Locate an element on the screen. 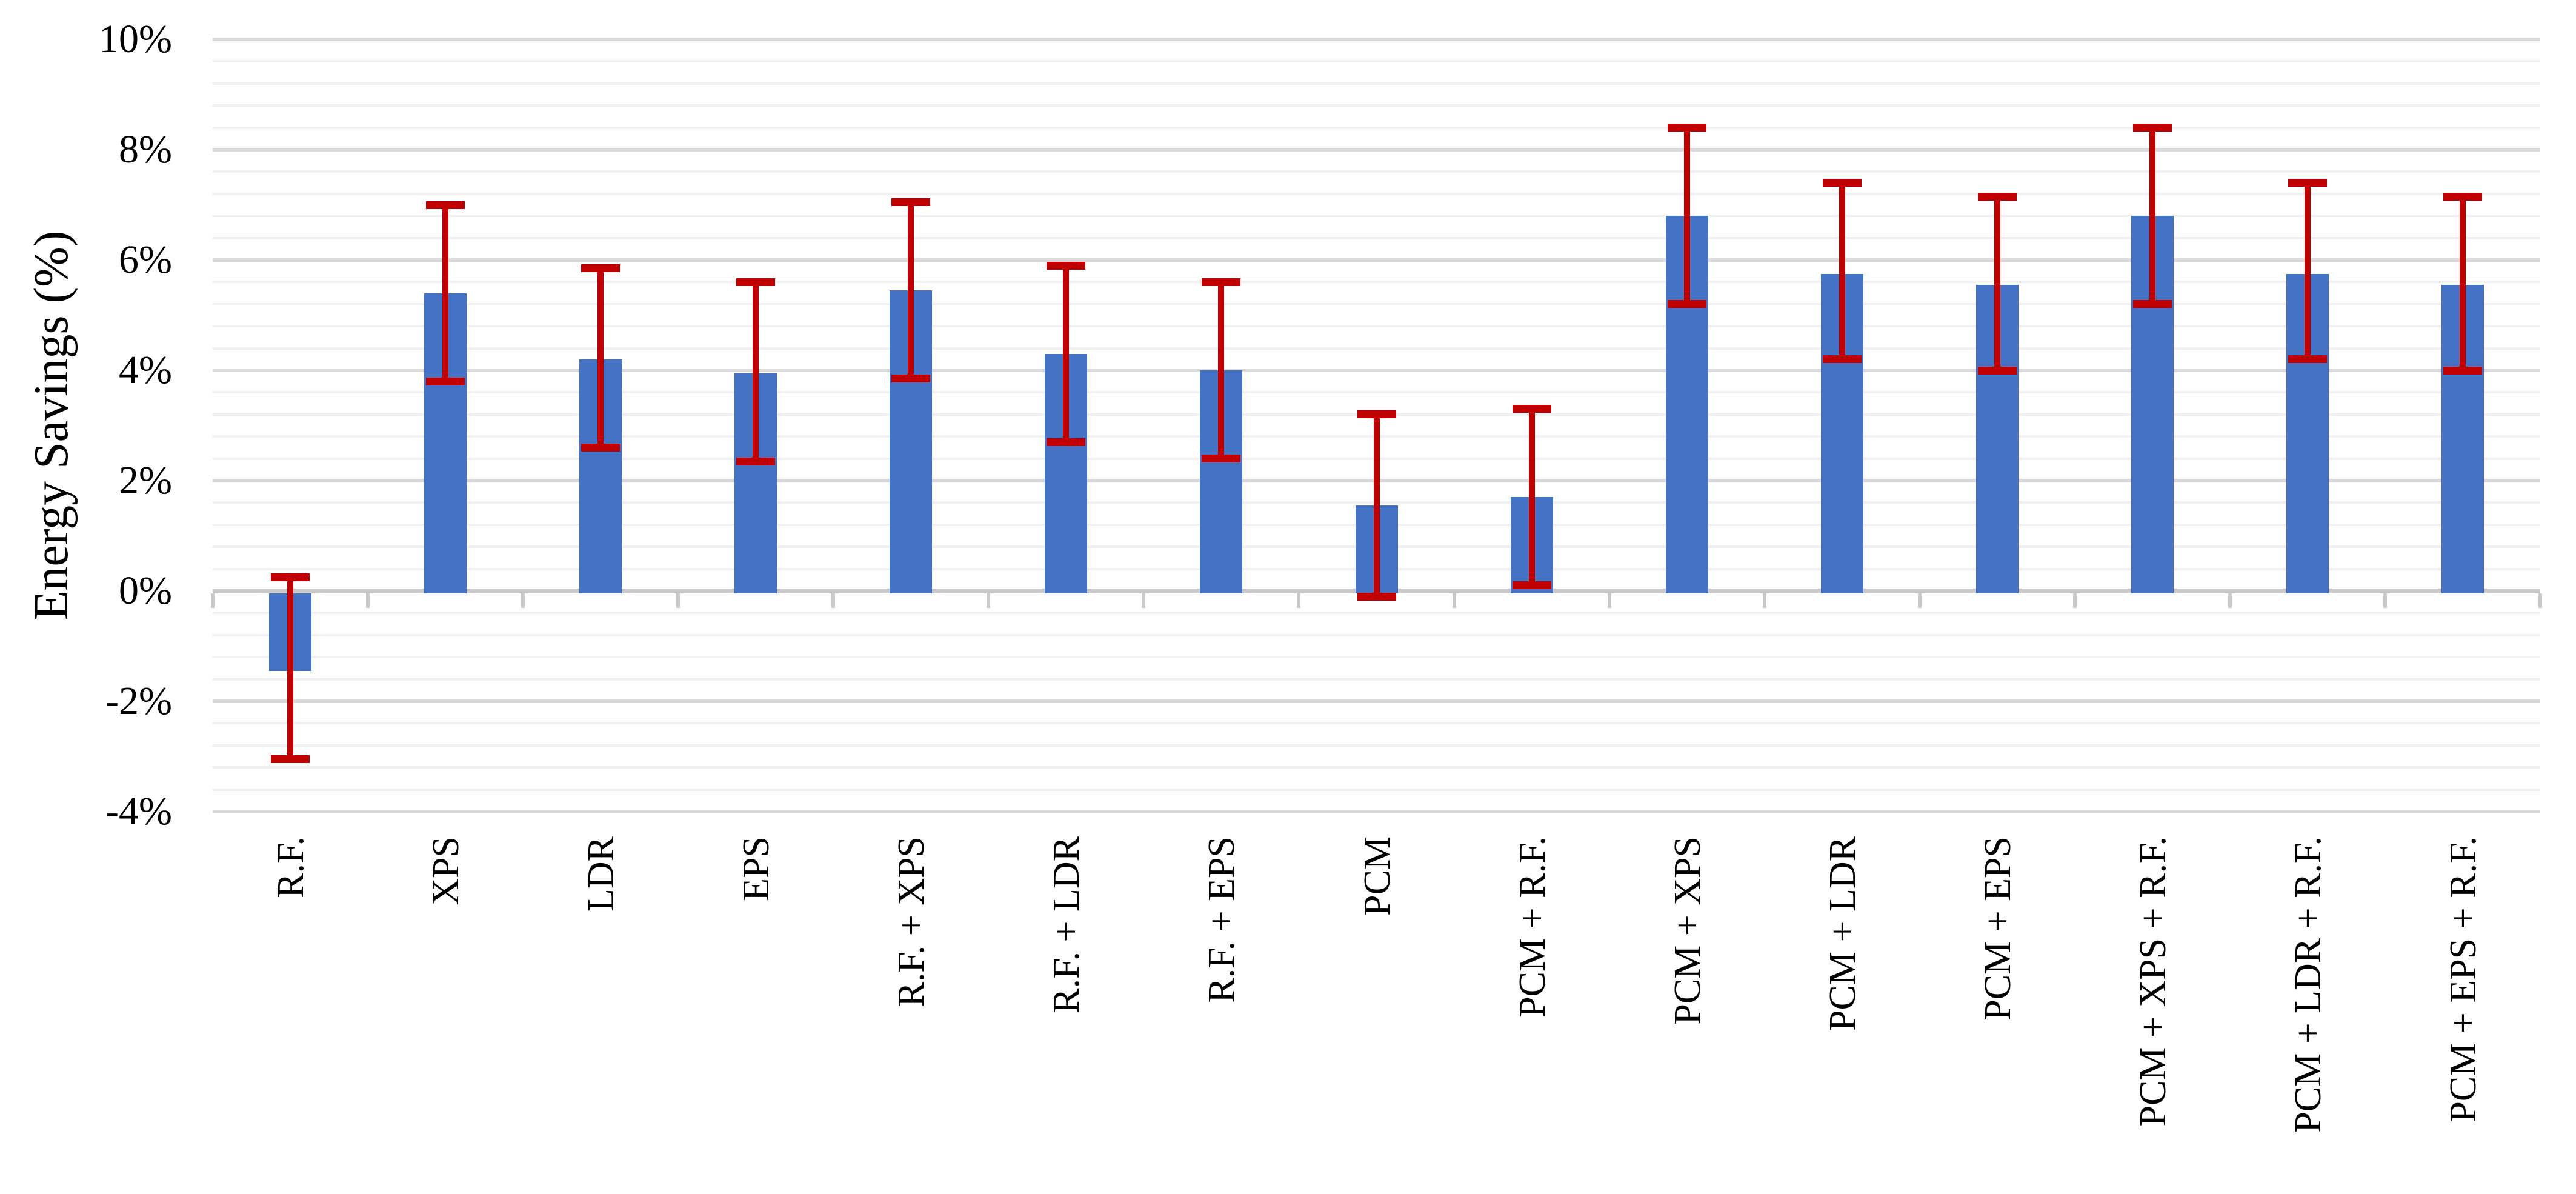 This screenshot has width=2576, height=1194. x-category-label: PCM + R.F. is located at coordinates (1532, 927).